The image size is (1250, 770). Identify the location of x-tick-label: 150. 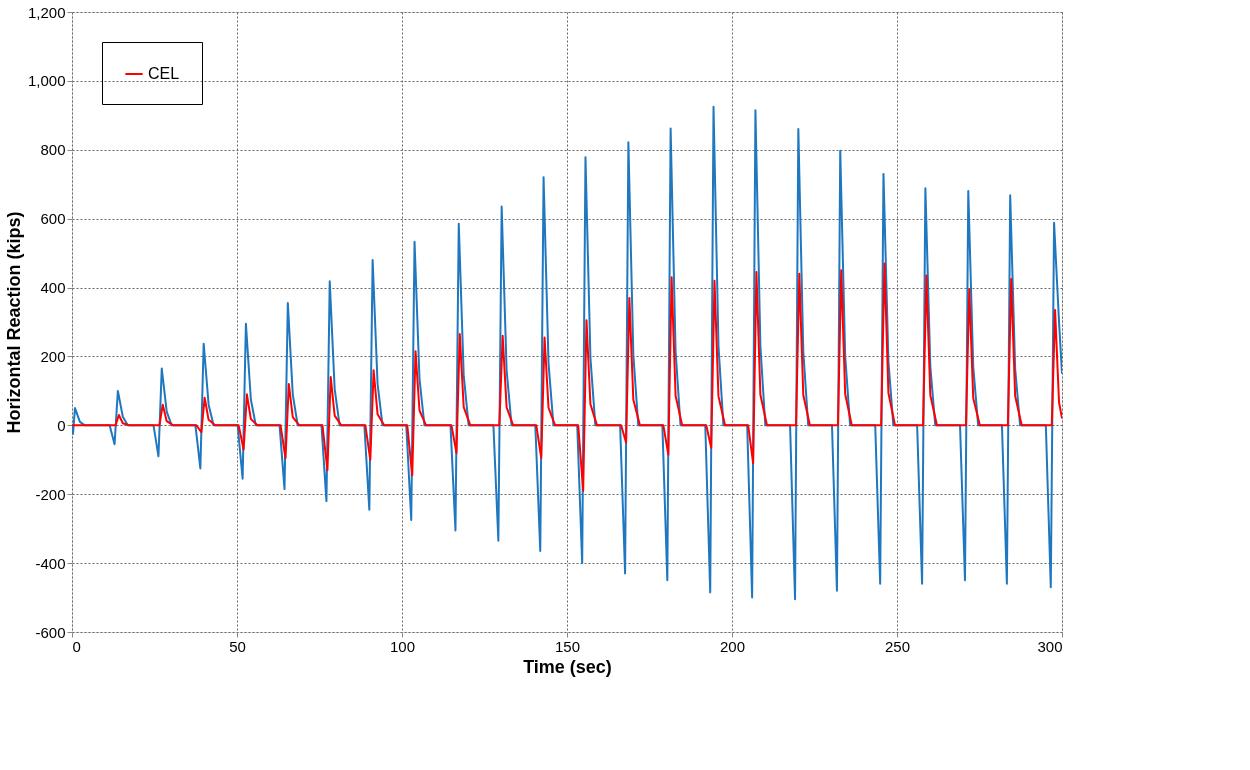
(567, 646).